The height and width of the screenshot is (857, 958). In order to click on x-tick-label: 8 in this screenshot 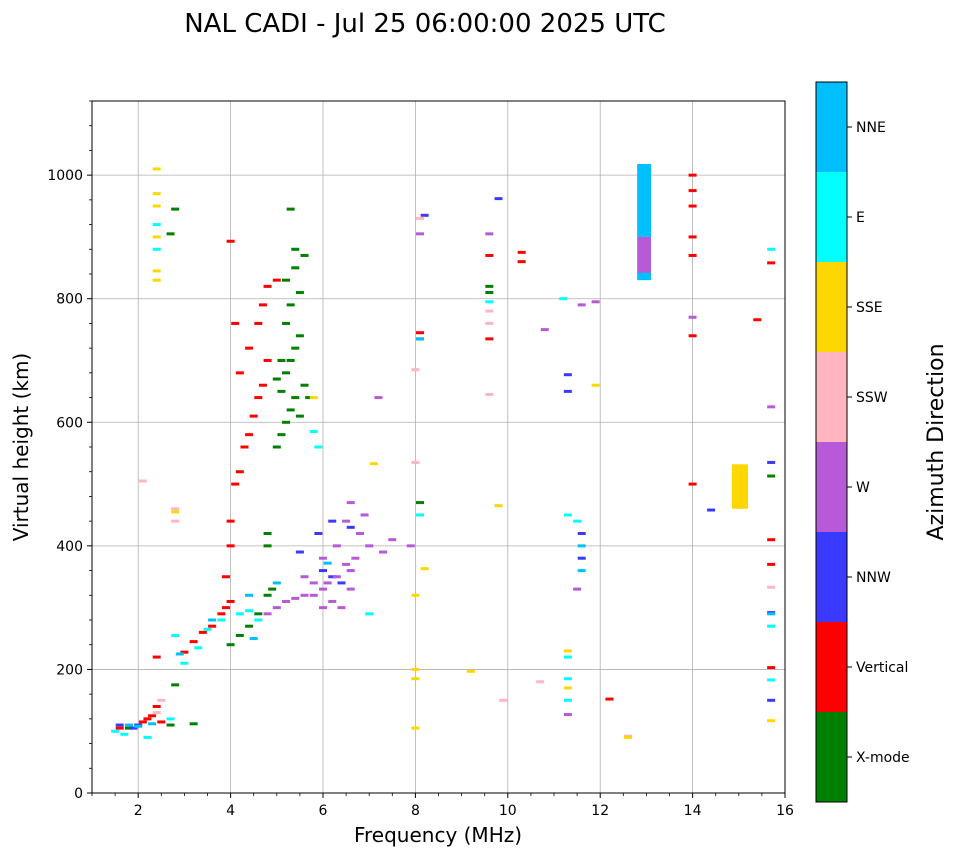, I will do `click(415, 811)`.